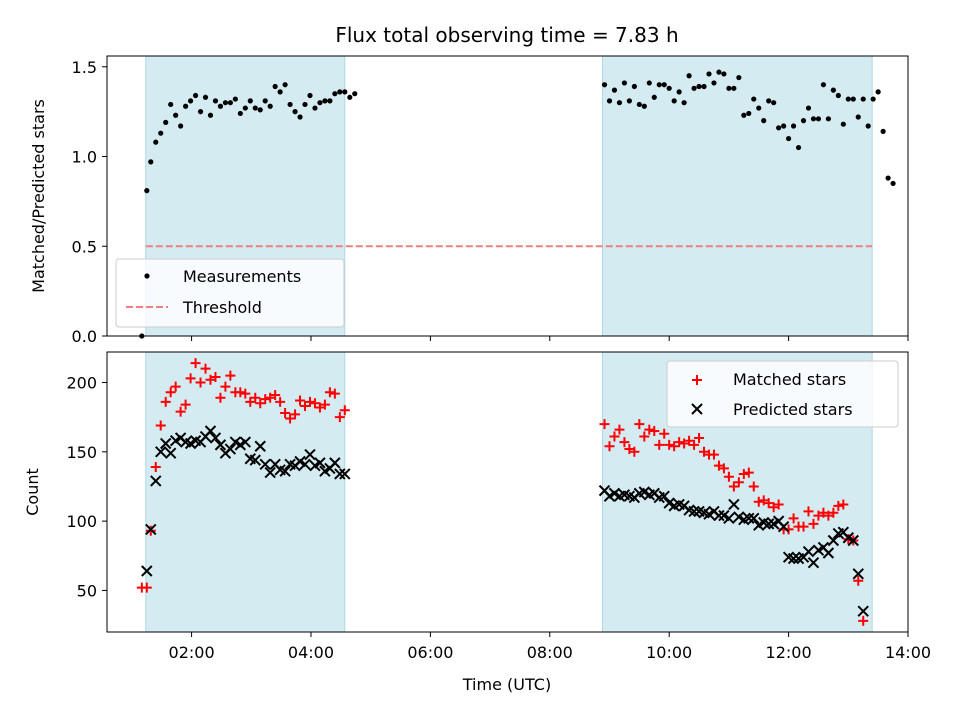 The width and height of the screenshot is (960, 720). Describe the element at coordinates (506, 684) in the screenshot. I see `x-axis-label: Time (UTC)` at that location.